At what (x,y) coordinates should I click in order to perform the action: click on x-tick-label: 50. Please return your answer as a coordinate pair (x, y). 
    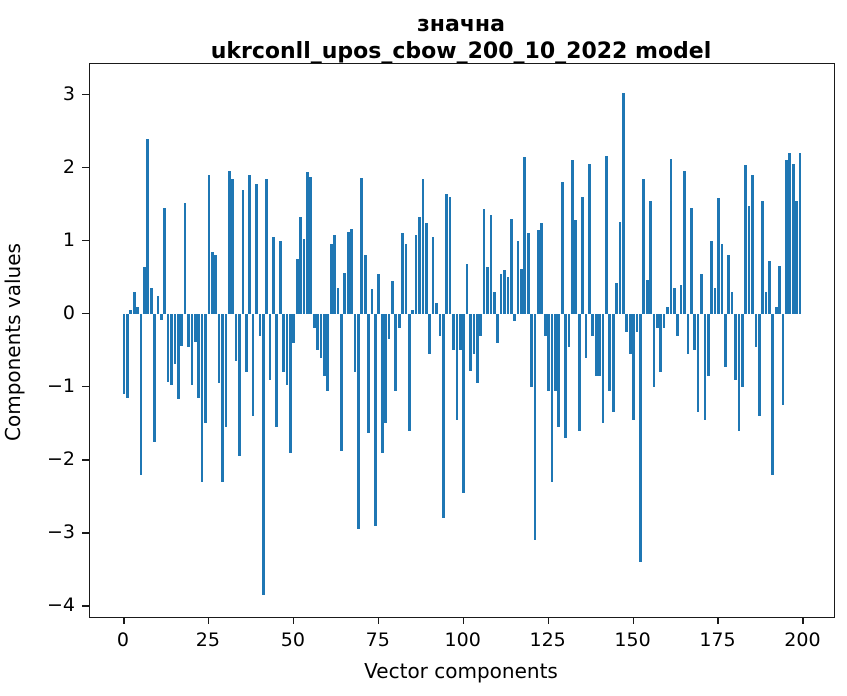
    Looking at the image, I should click on (292, 640).